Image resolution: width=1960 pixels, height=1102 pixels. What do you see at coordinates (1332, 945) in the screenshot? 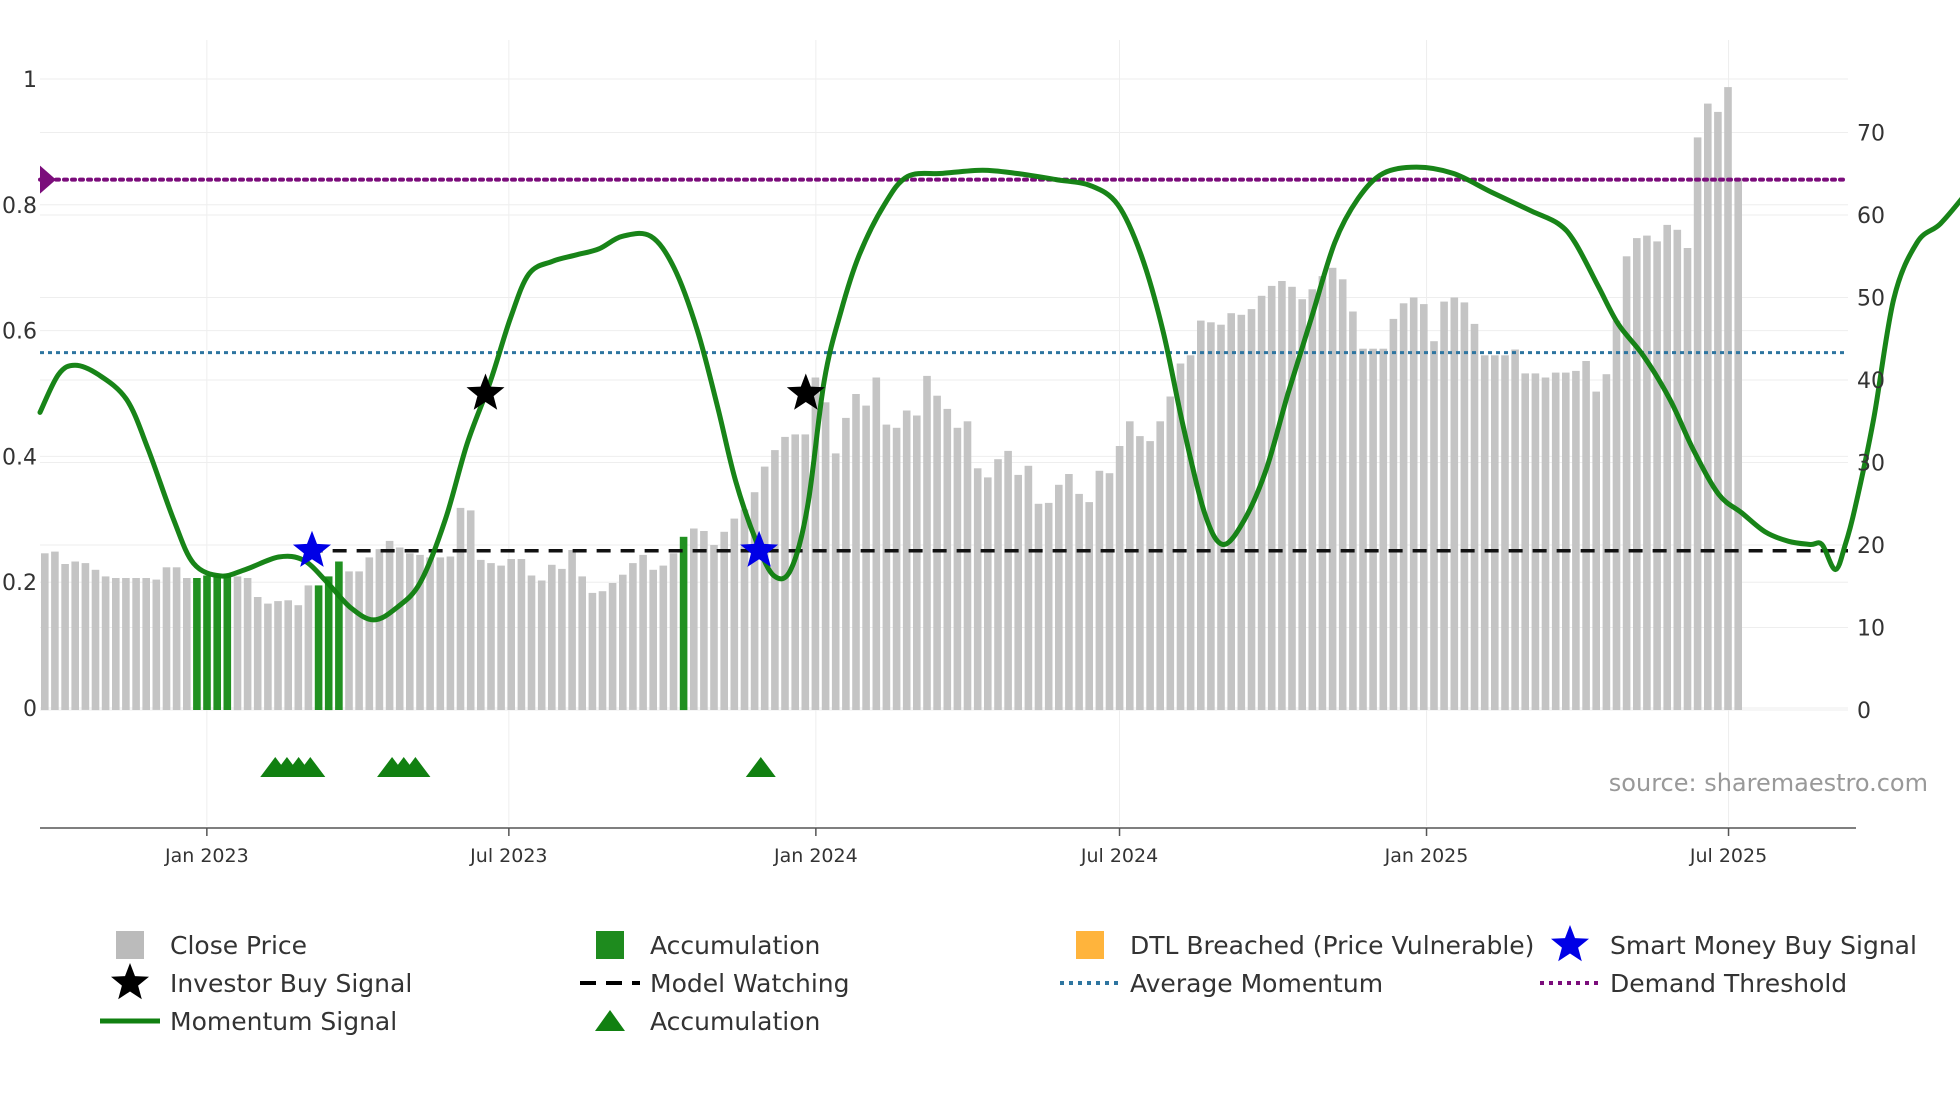
I see `legend-label: DTL Breached (Price Vulnerable)` at bounding box center [1332, 945].